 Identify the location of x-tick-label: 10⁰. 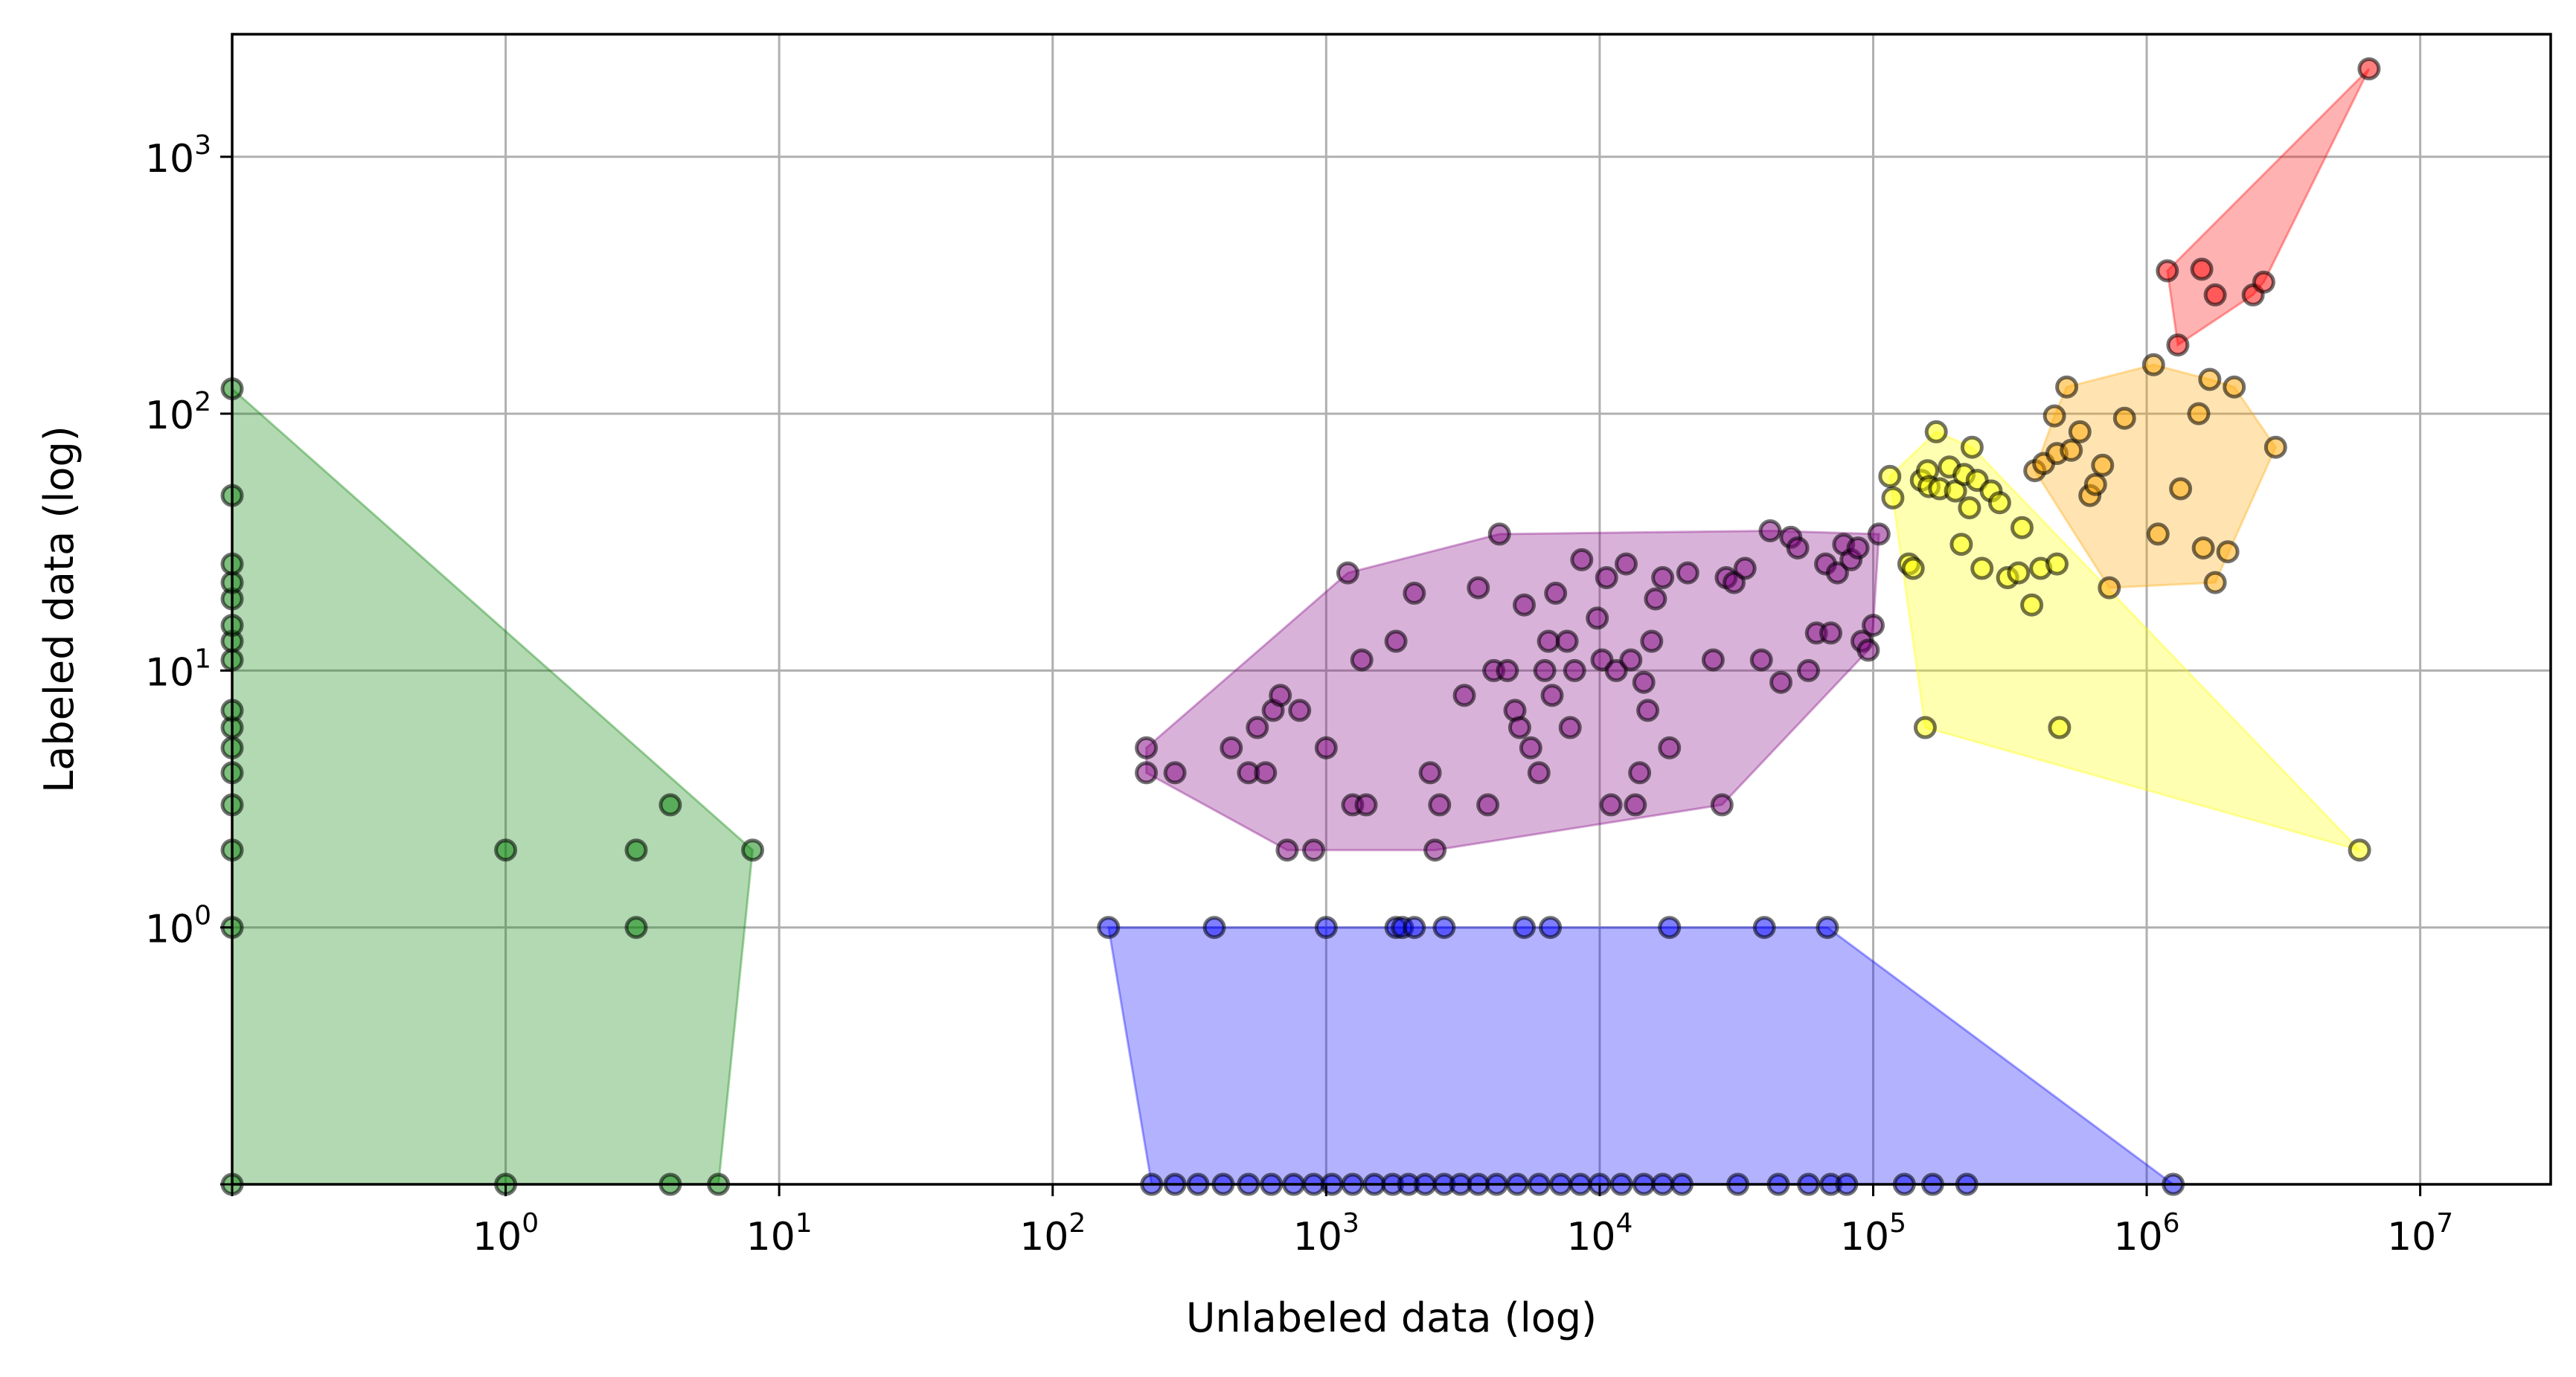
(506, 1233).